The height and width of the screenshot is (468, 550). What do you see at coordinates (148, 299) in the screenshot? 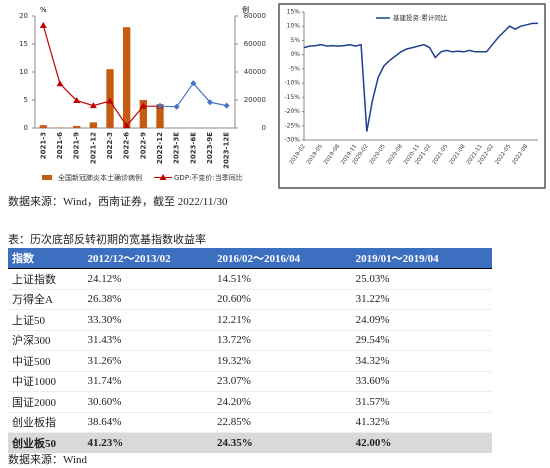
I see `cell: 26.38%` at bounding box center [148, 299].